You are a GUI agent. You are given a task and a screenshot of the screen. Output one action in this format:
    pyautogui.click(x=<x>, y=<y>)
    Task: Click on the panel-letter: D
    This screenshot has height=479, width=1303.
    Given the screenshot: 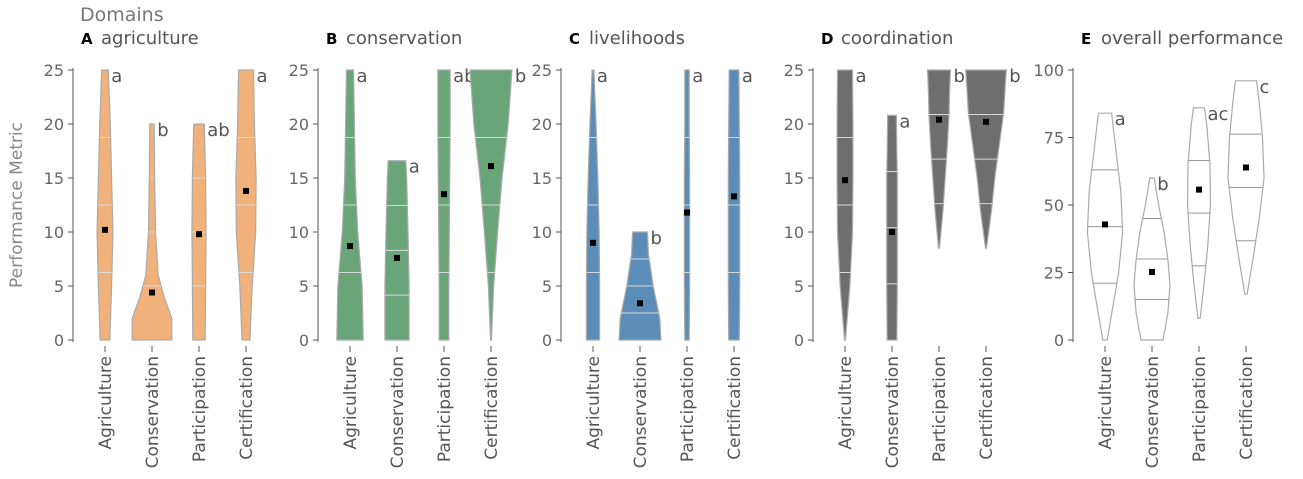 What is the action you would take?
    pyautogui.click(x=827, y=39)
    